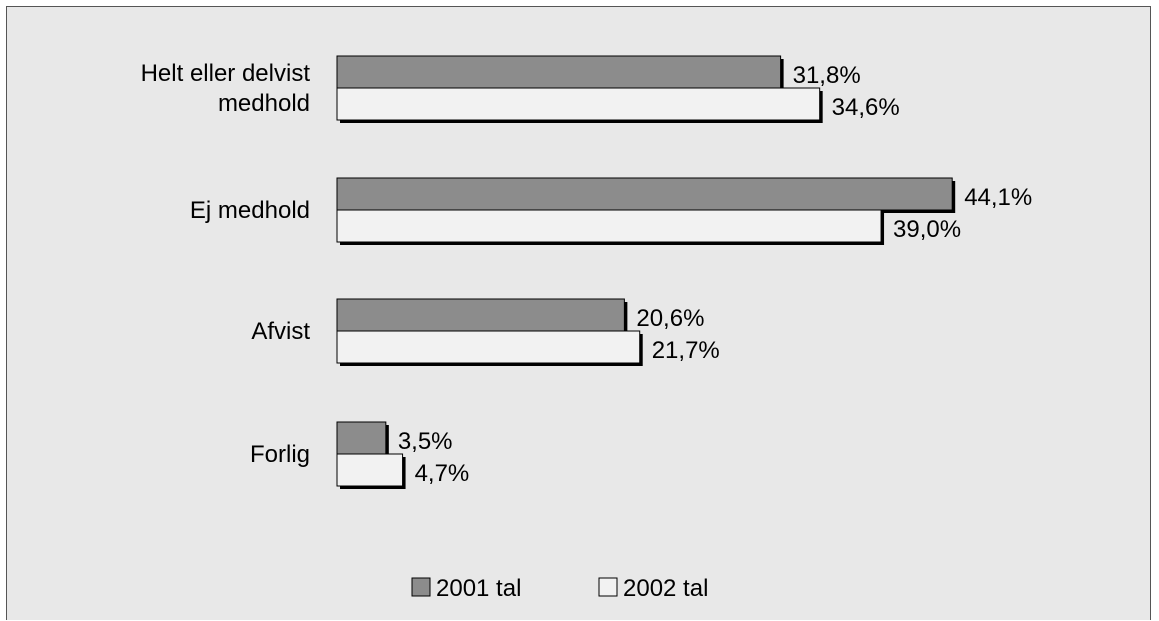  What do you see at coordinates (226, 73) in the screenshot?
I see `category-label: Helt eller delvist` at bounding box center [226, 73].